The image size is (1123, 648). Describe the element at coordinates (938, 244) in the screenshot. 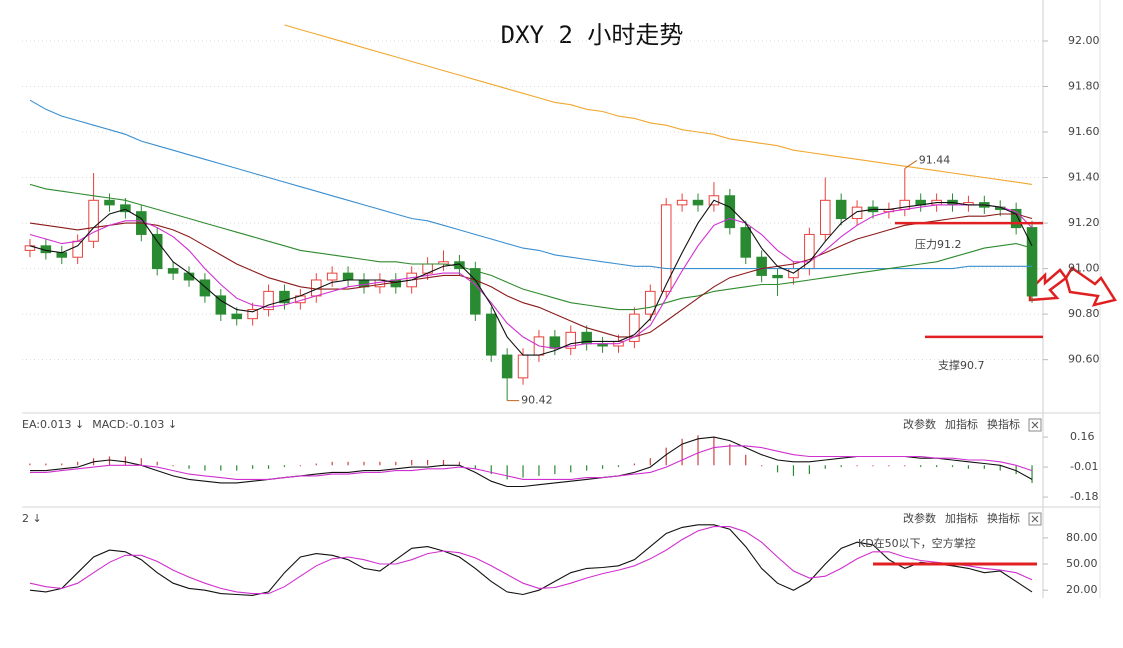

I see `level-label: 压力91.2` at that location.